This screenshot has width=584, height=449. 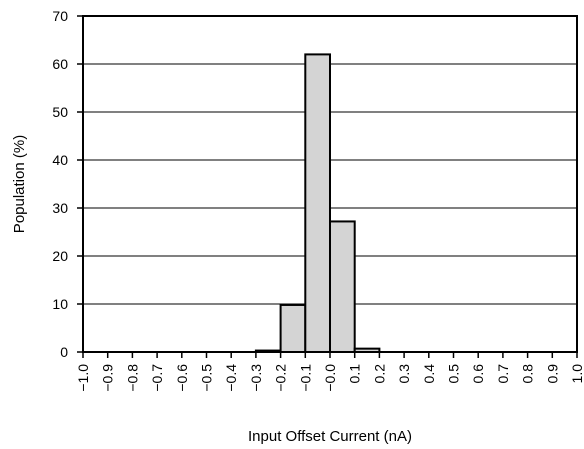 What do you see at coordinates (231, 378) in the screenshot?
I see `x-tick-label: −0.4` at bounding box center [231, 378].